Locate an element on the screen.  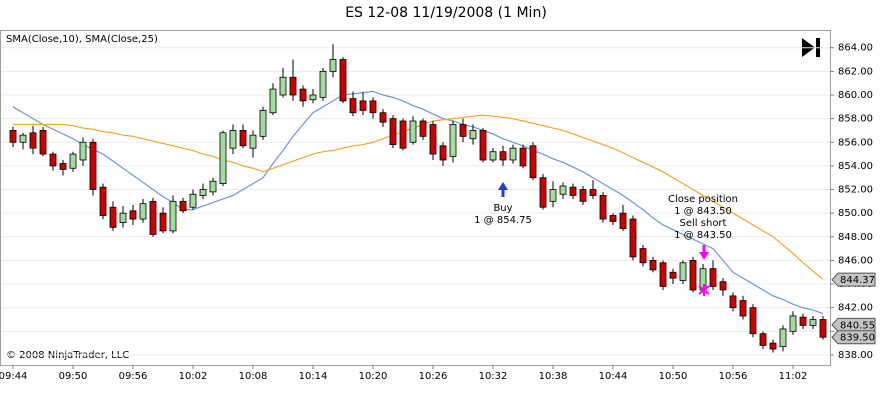
annotation: 1 @ 854.75 is located at coordinates (503, 220).